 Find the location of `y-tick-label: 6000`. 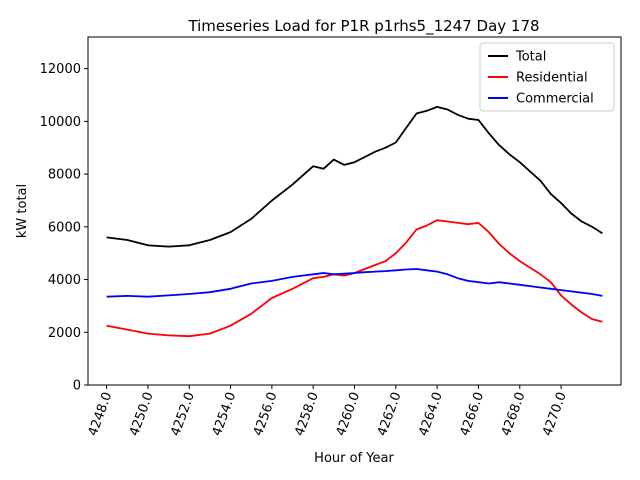

y-tick-label: 6000 is located at coordinates (64, 227).